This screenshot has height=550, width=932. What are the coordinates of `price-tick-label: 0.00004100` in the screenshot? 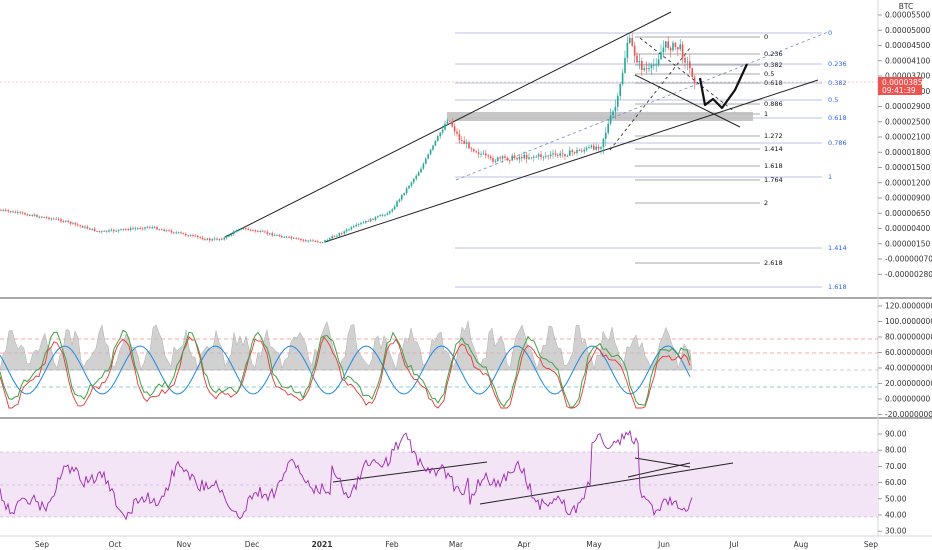 It's located at (908, 60).